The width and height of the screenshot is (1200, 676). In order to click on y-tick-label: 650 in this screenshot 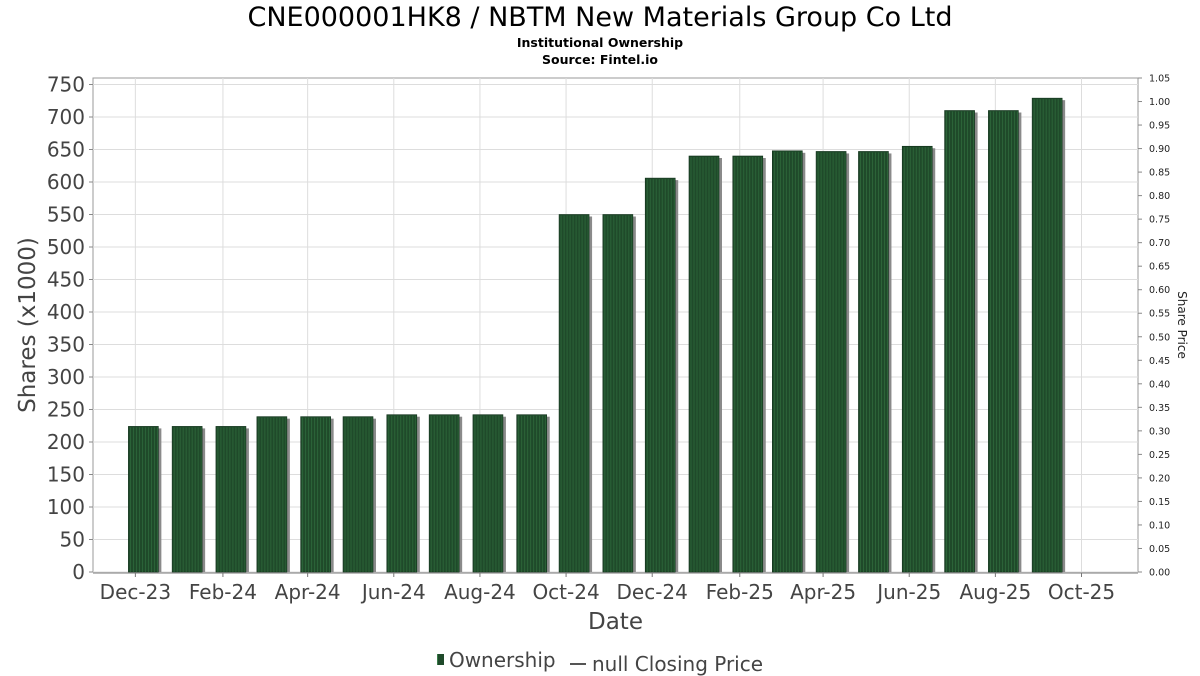, I will do `click(66, 150)`.